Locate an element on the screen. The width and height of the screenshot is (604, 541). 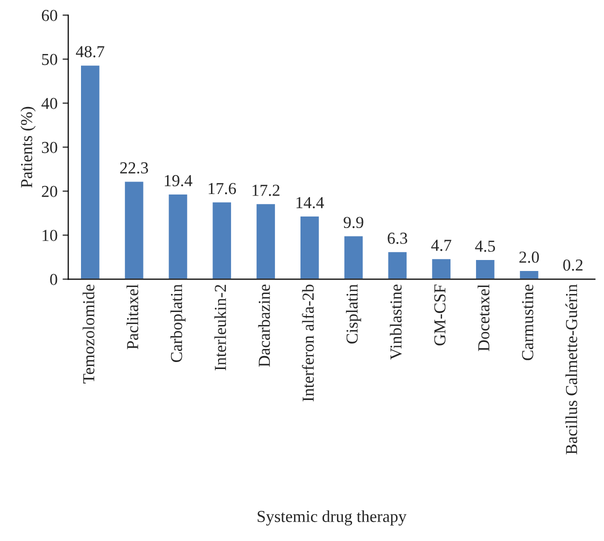
data-label: 17.2 is located at coordinates (266, 190).